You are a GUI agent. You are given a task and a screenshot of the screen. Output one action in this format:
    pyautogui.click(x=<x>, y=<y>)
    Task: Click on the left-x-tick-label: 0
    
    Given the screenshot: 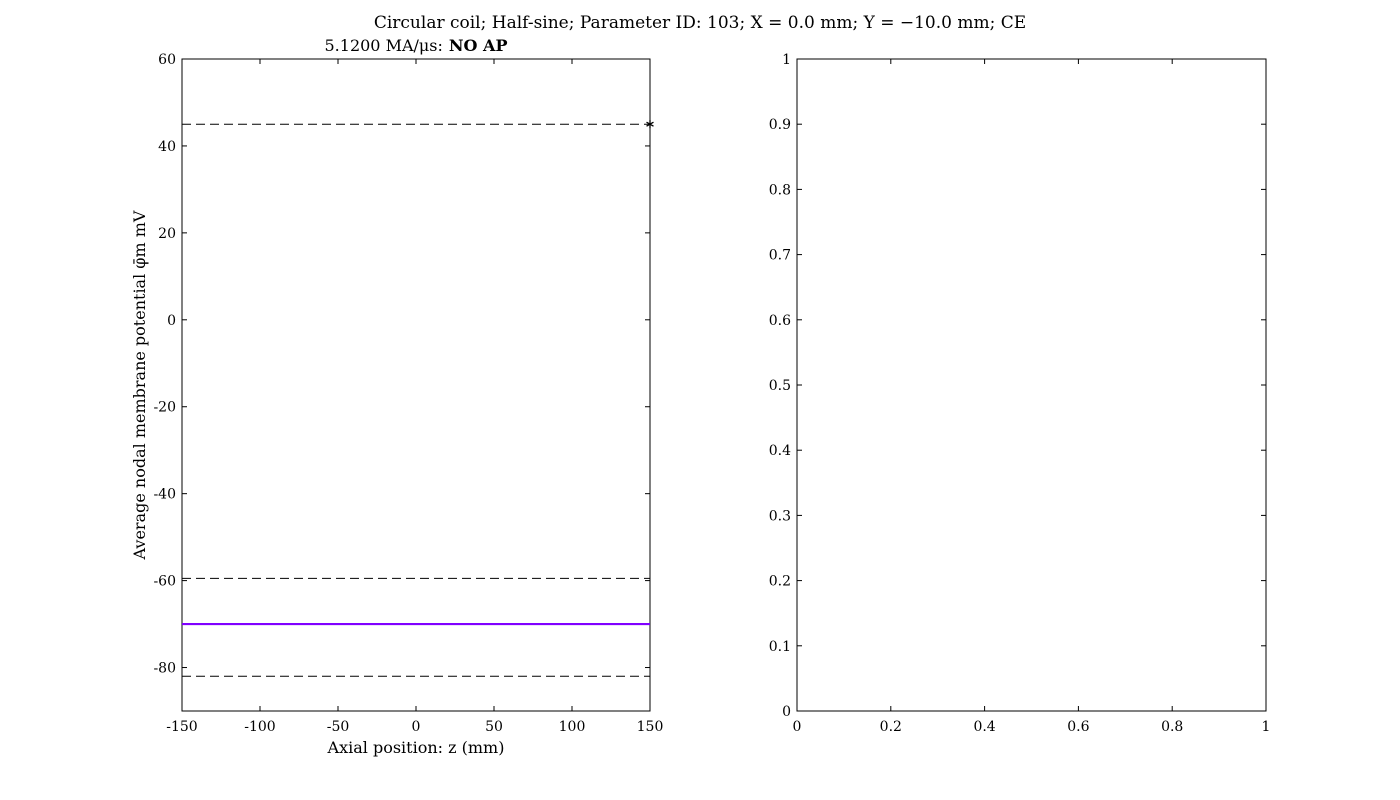 What is the action you would take?
    pyautogui.click(x=416, y=727)
    